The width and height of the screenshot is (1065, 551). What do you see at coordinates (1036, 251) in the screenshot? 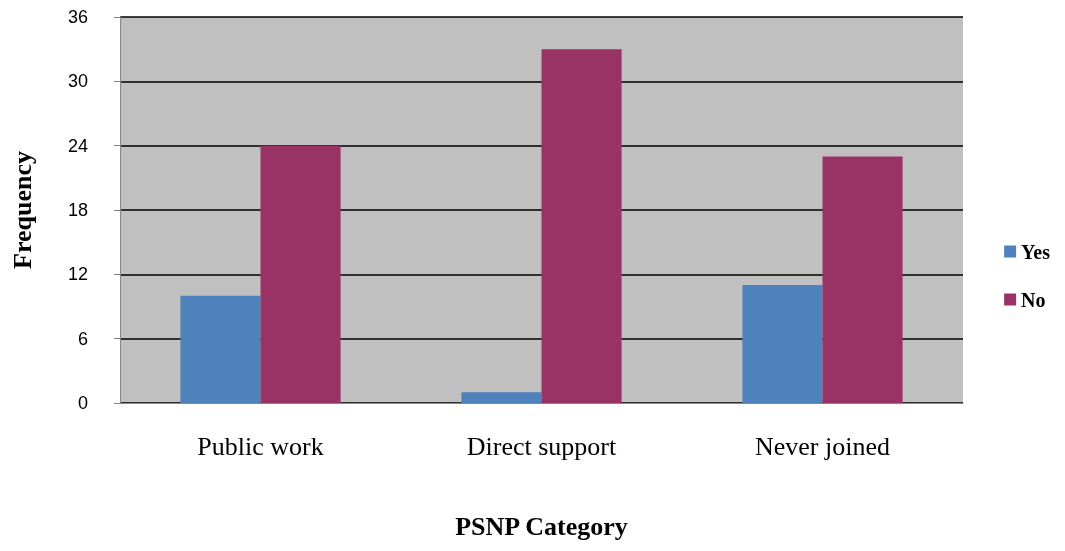
I see `legend-label: Yes` at bounding box center [1036, 251].